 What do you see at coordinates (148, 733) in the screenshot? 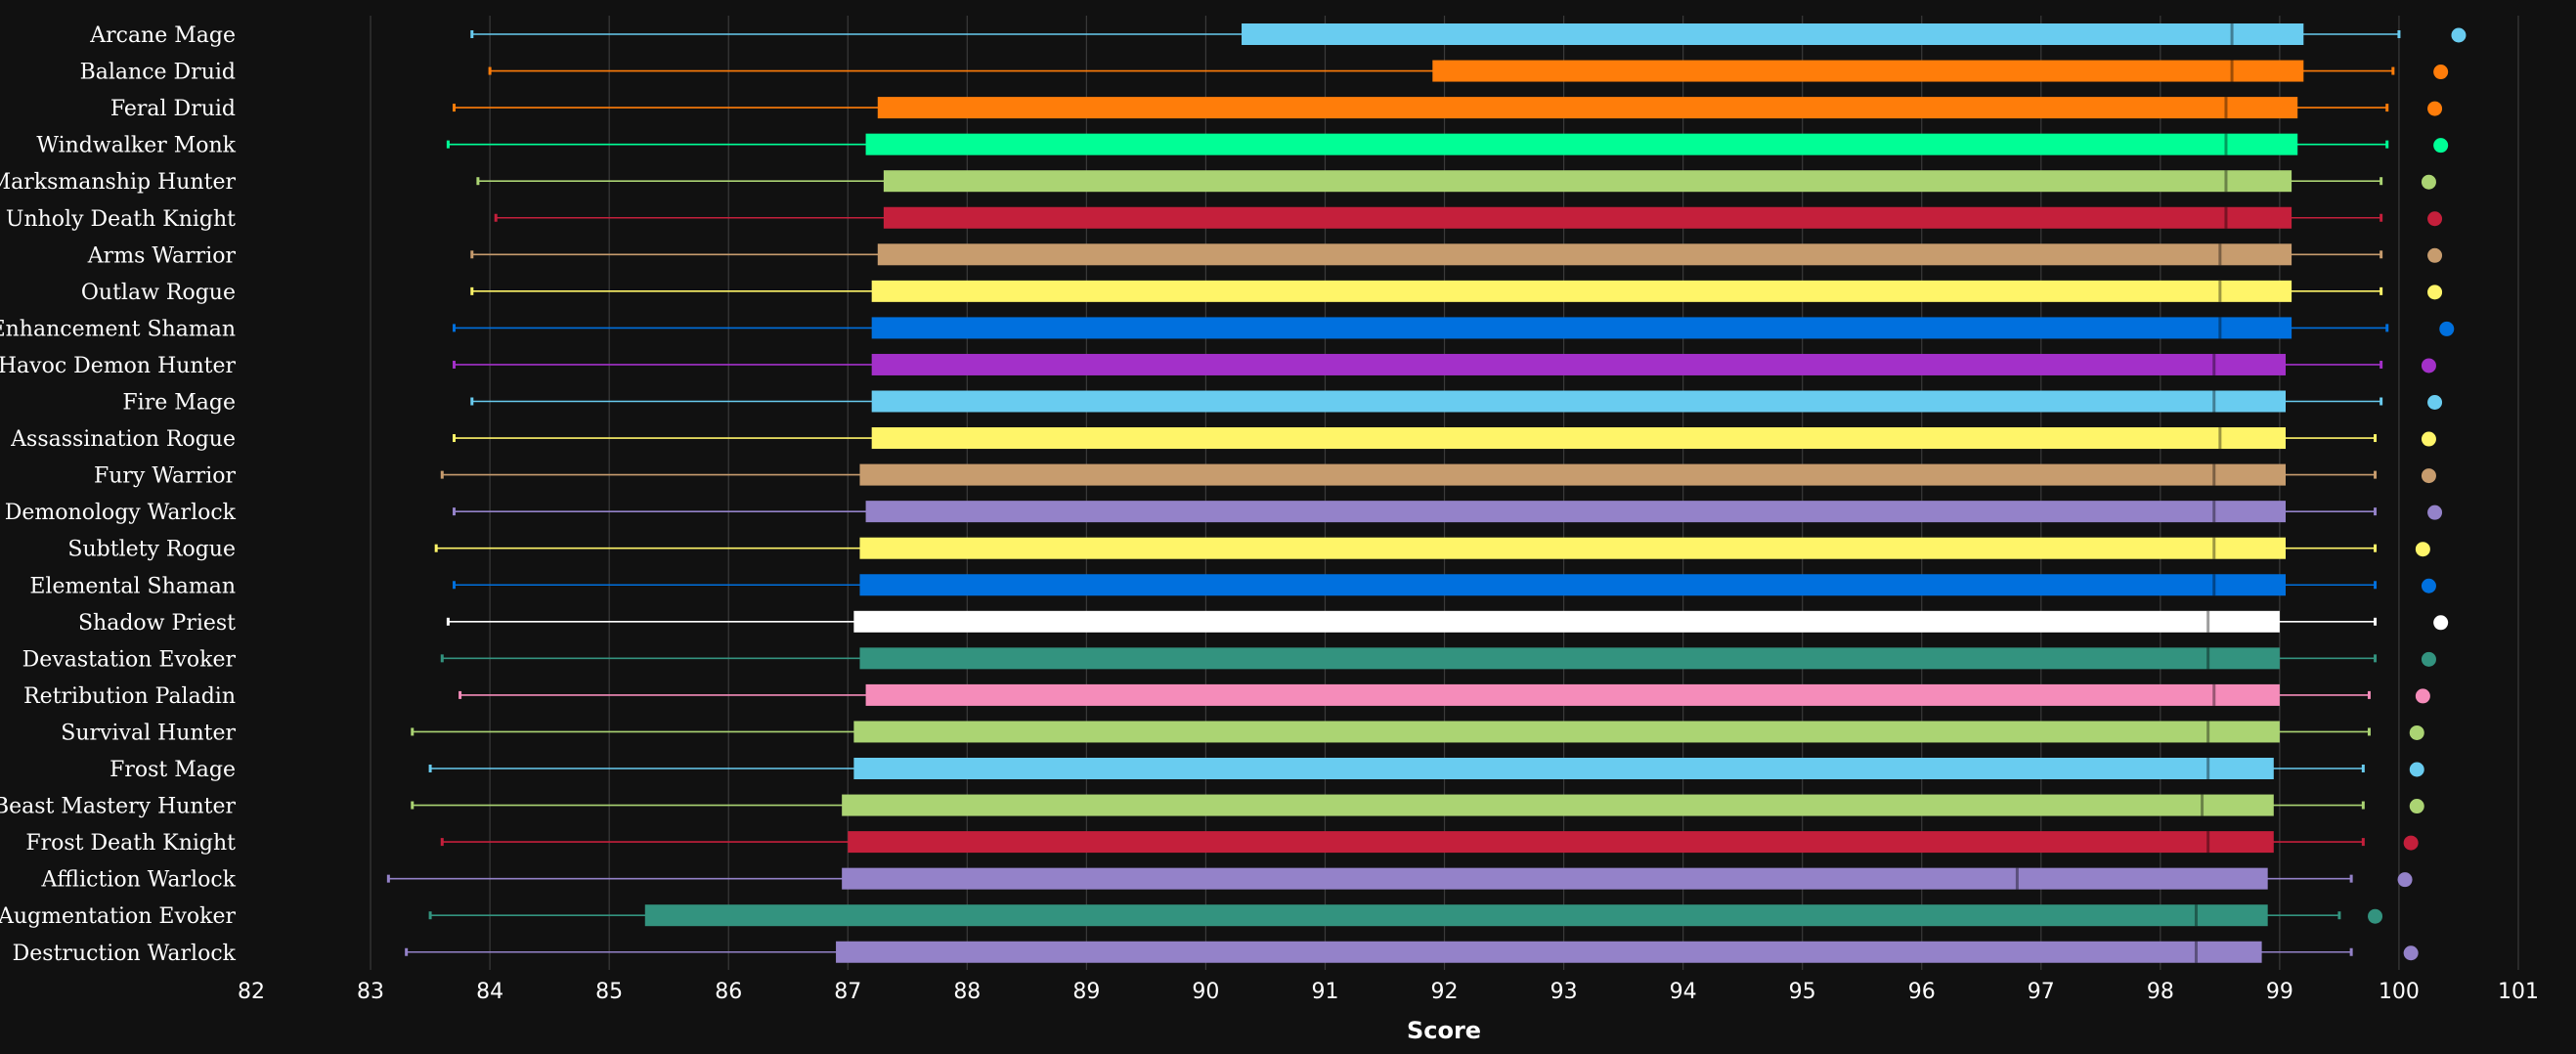
I see `category-label: Survival Hunter` at bounding box center [148, 733].